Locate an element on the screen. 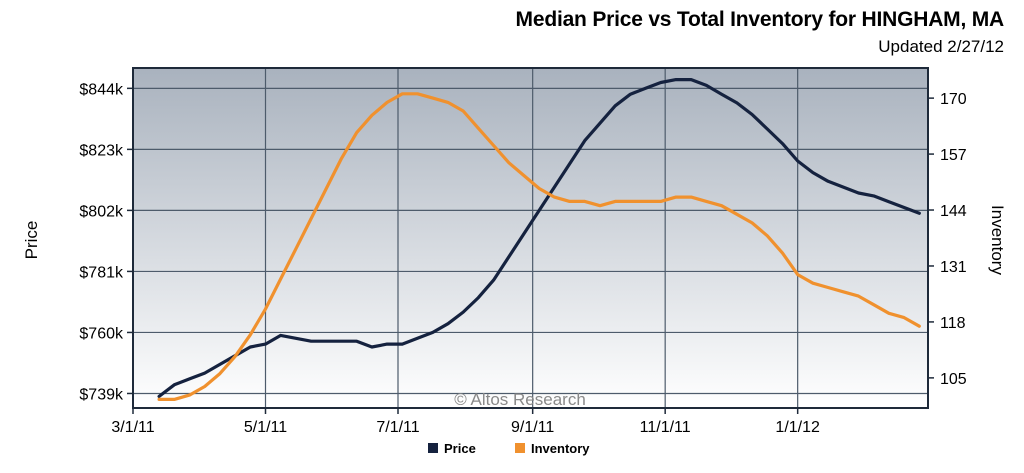  y-left-tick-label: $823k is located at coordinates (101, 150).